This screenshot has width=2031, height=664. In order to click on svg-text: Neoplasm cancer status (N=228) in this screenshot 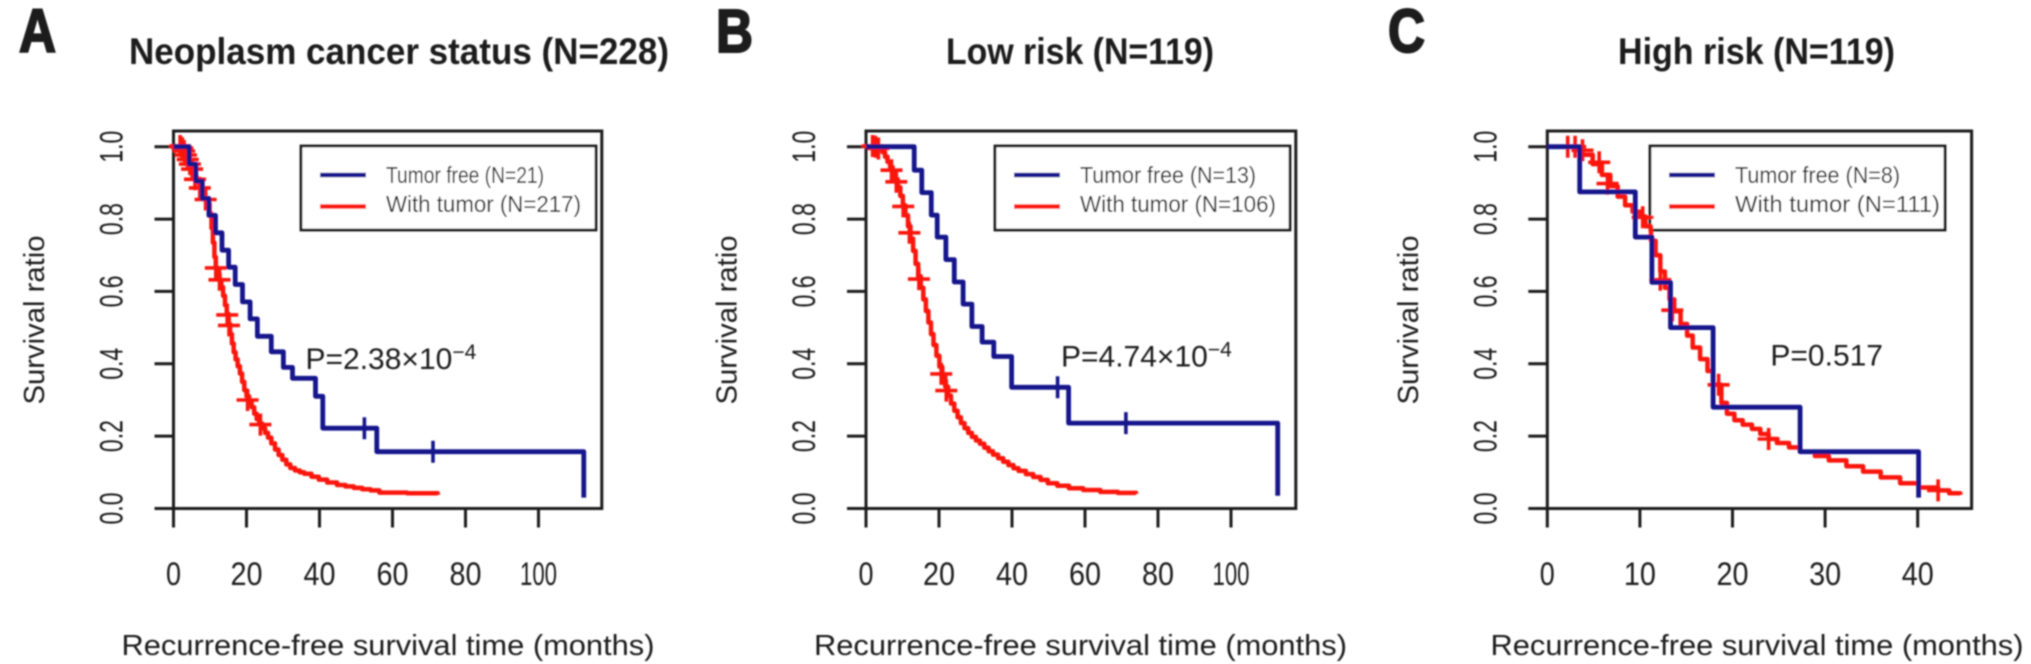, I will do `click(399, 51)`.